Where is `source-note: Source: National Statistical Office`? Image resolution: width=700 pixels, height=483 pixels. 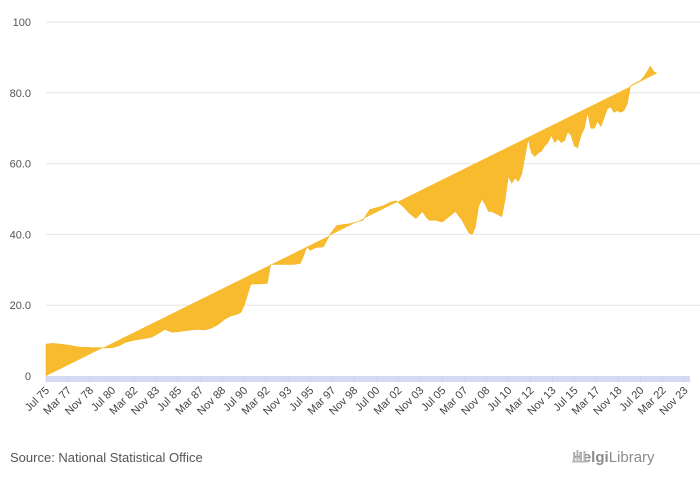
source-note: Source: National Statistical Office is located at coordinates (106, 457).